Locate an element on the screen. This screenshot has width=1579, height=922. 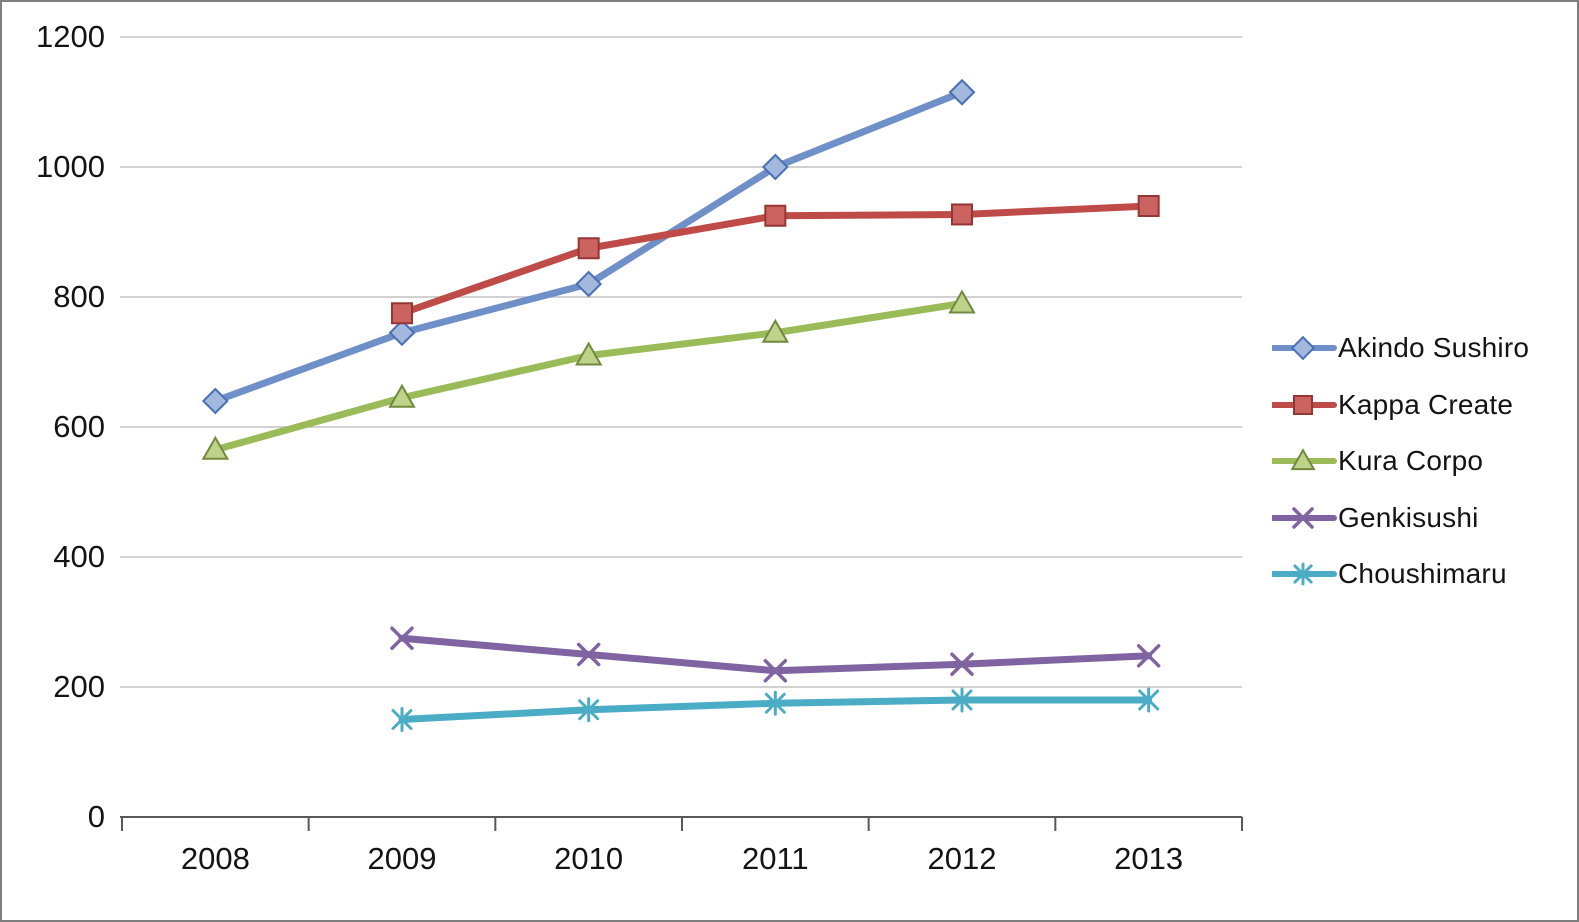
y-axis-tick-label: 1000 is located at coordinates (70, 166).